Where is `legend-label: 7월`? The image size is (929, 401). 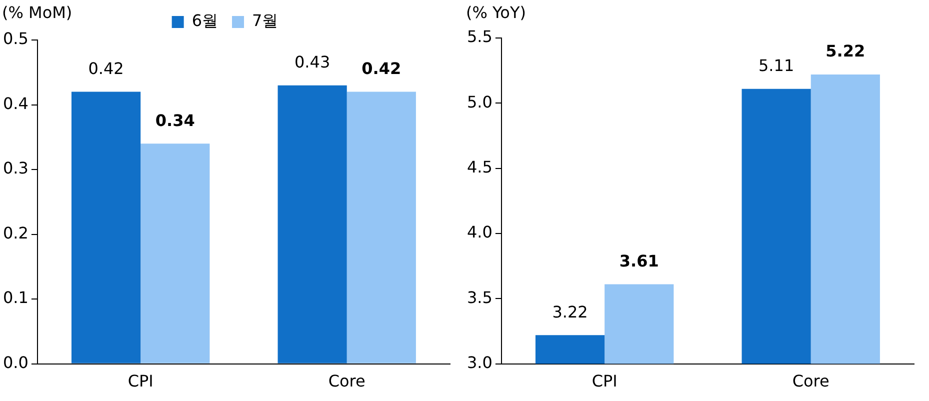 legend-label: 7월 is located at coordinates (265, 20).